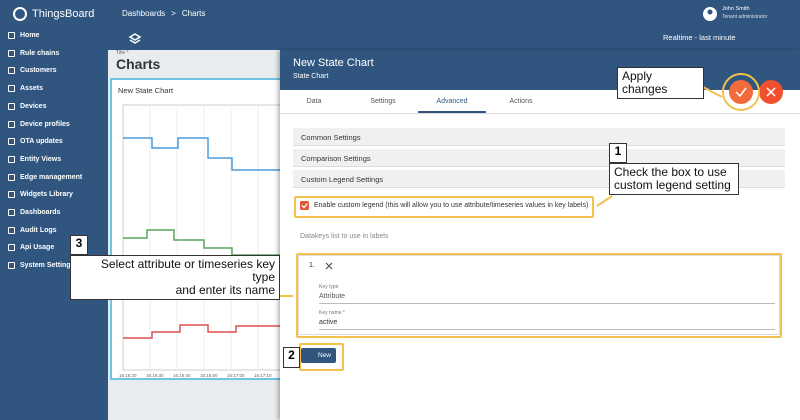 The width and height of the screenshot is (800, 420). I want to click on menu-item: Widgets Library, so click(40, 195).